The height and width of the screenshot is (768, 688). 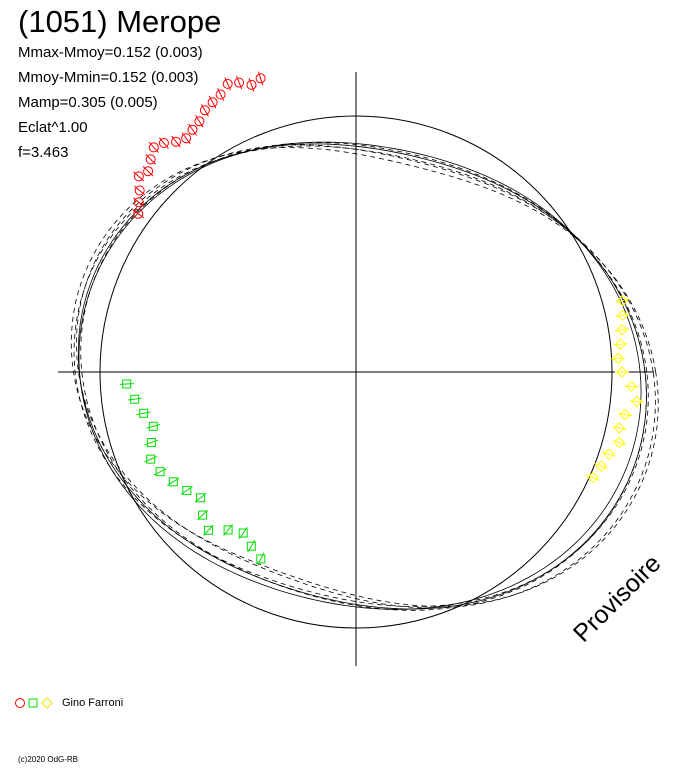 I want to click on legend-circle-marker, so click(x=20, y=703).